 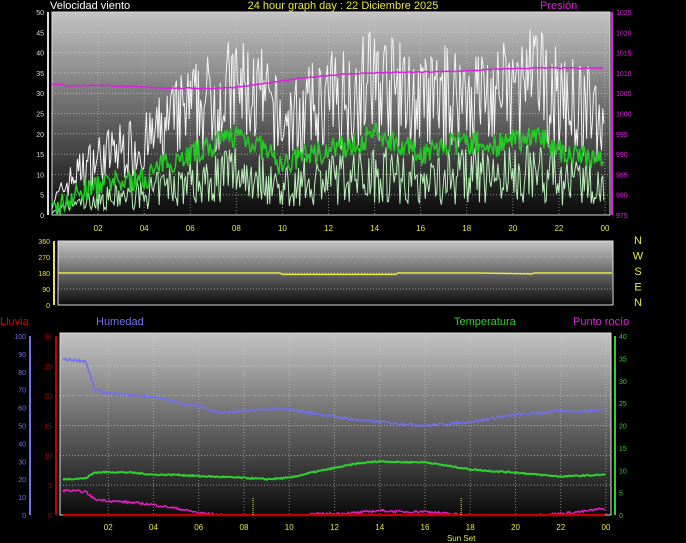 I want to click on pressure-tick-label: 1005, so click(x=624, y=94).